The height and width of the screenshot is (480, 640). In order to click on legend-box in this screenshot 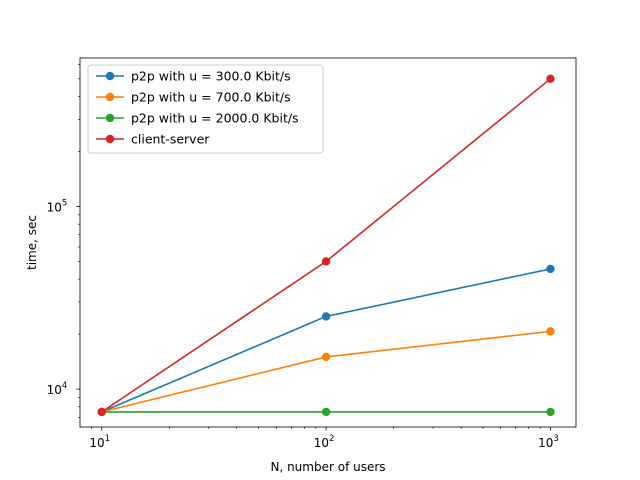, I will do `click(205, 109)`.